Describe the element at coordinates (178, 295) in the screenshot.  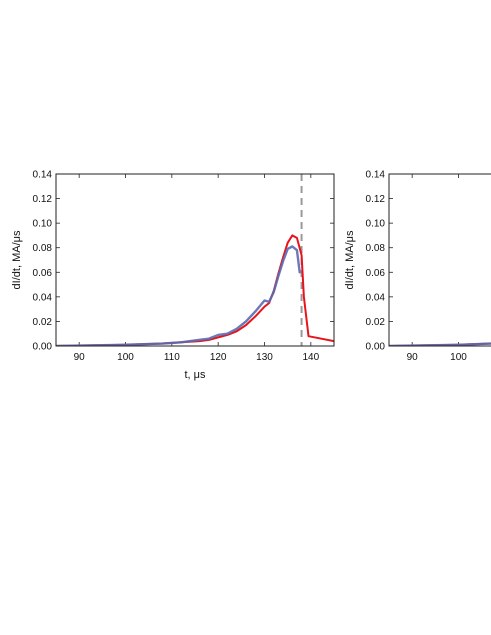
I see `series-line-blue` at that location.